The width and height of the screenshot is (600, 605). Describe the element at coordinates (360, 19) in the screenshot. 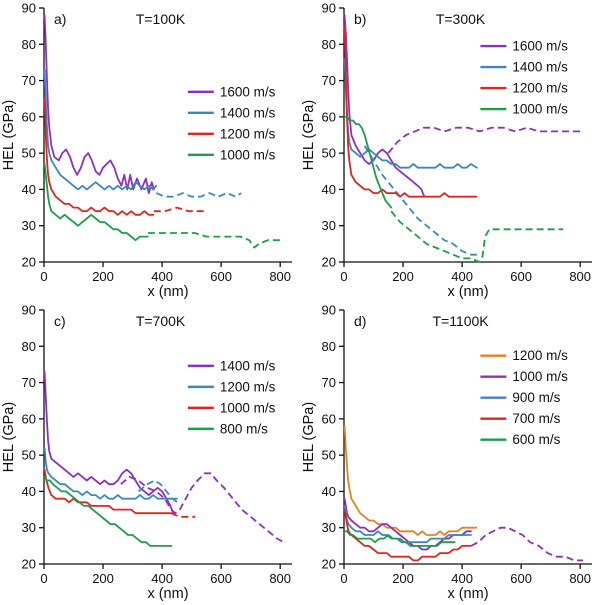

I see `panel-letter: b)` at that location.